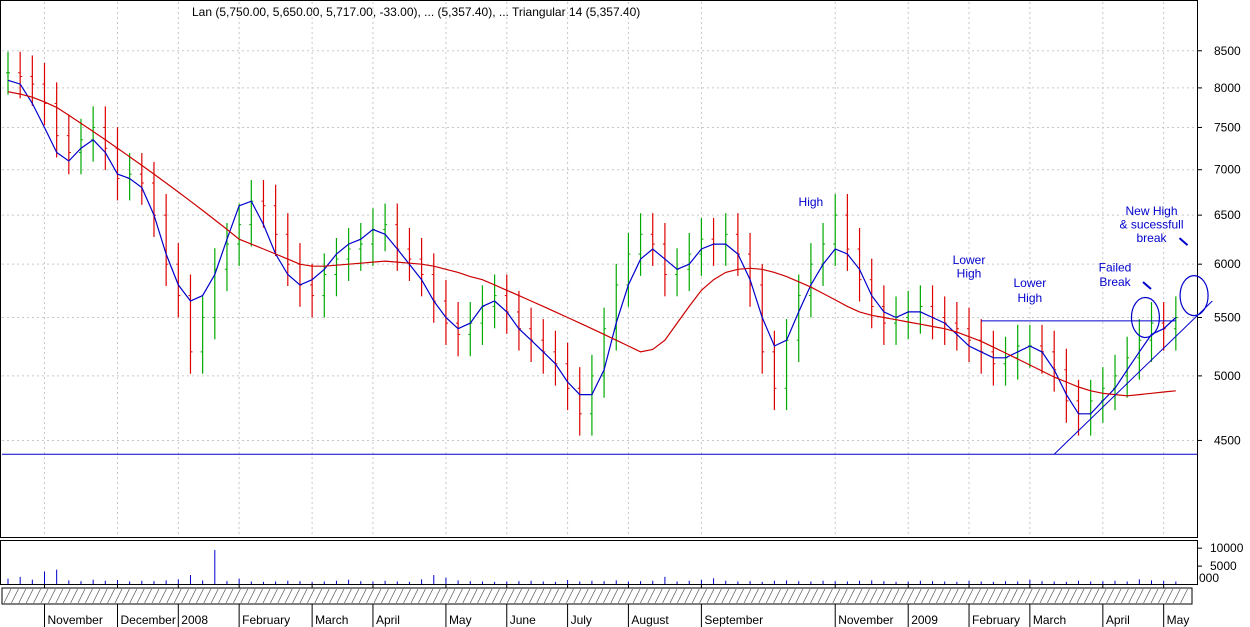  I want to click on y-tick-label: 6500, so click(1227, 215).